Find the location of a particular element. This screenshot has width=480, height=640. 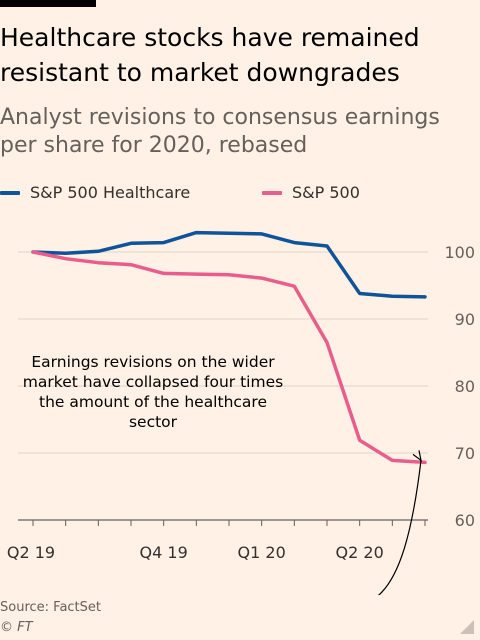

corner-fold-icon is located at coordinates (467, 627).